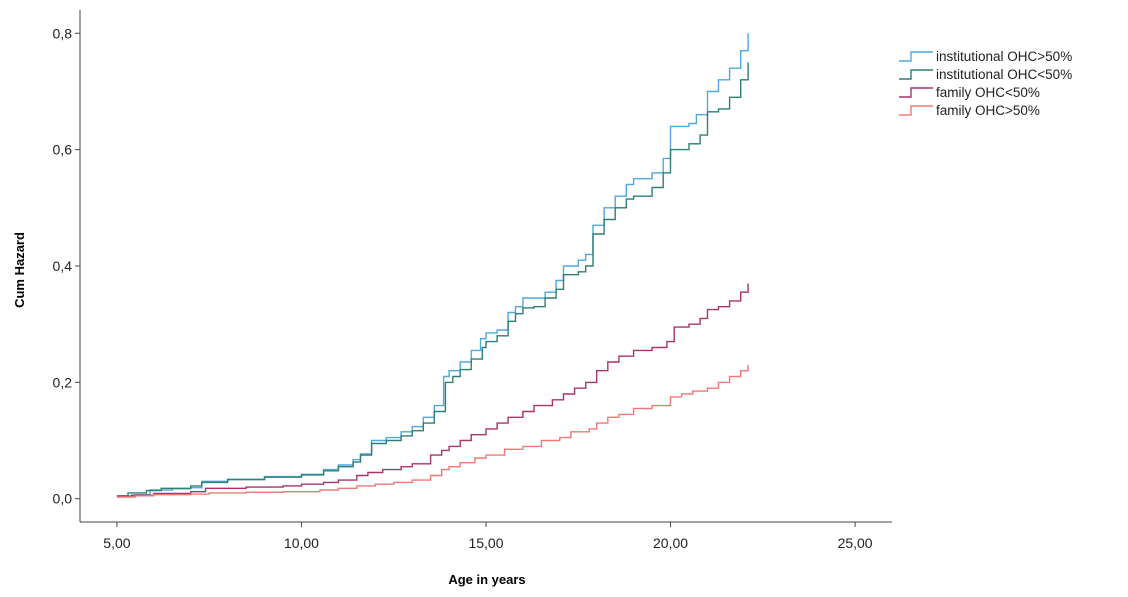 This screenshot has height=597, width=1128. What do you see at coordinates (63, 382) in the screenshot?
I see `y-tick-label: 0,2` at bounding box center [63, 382].